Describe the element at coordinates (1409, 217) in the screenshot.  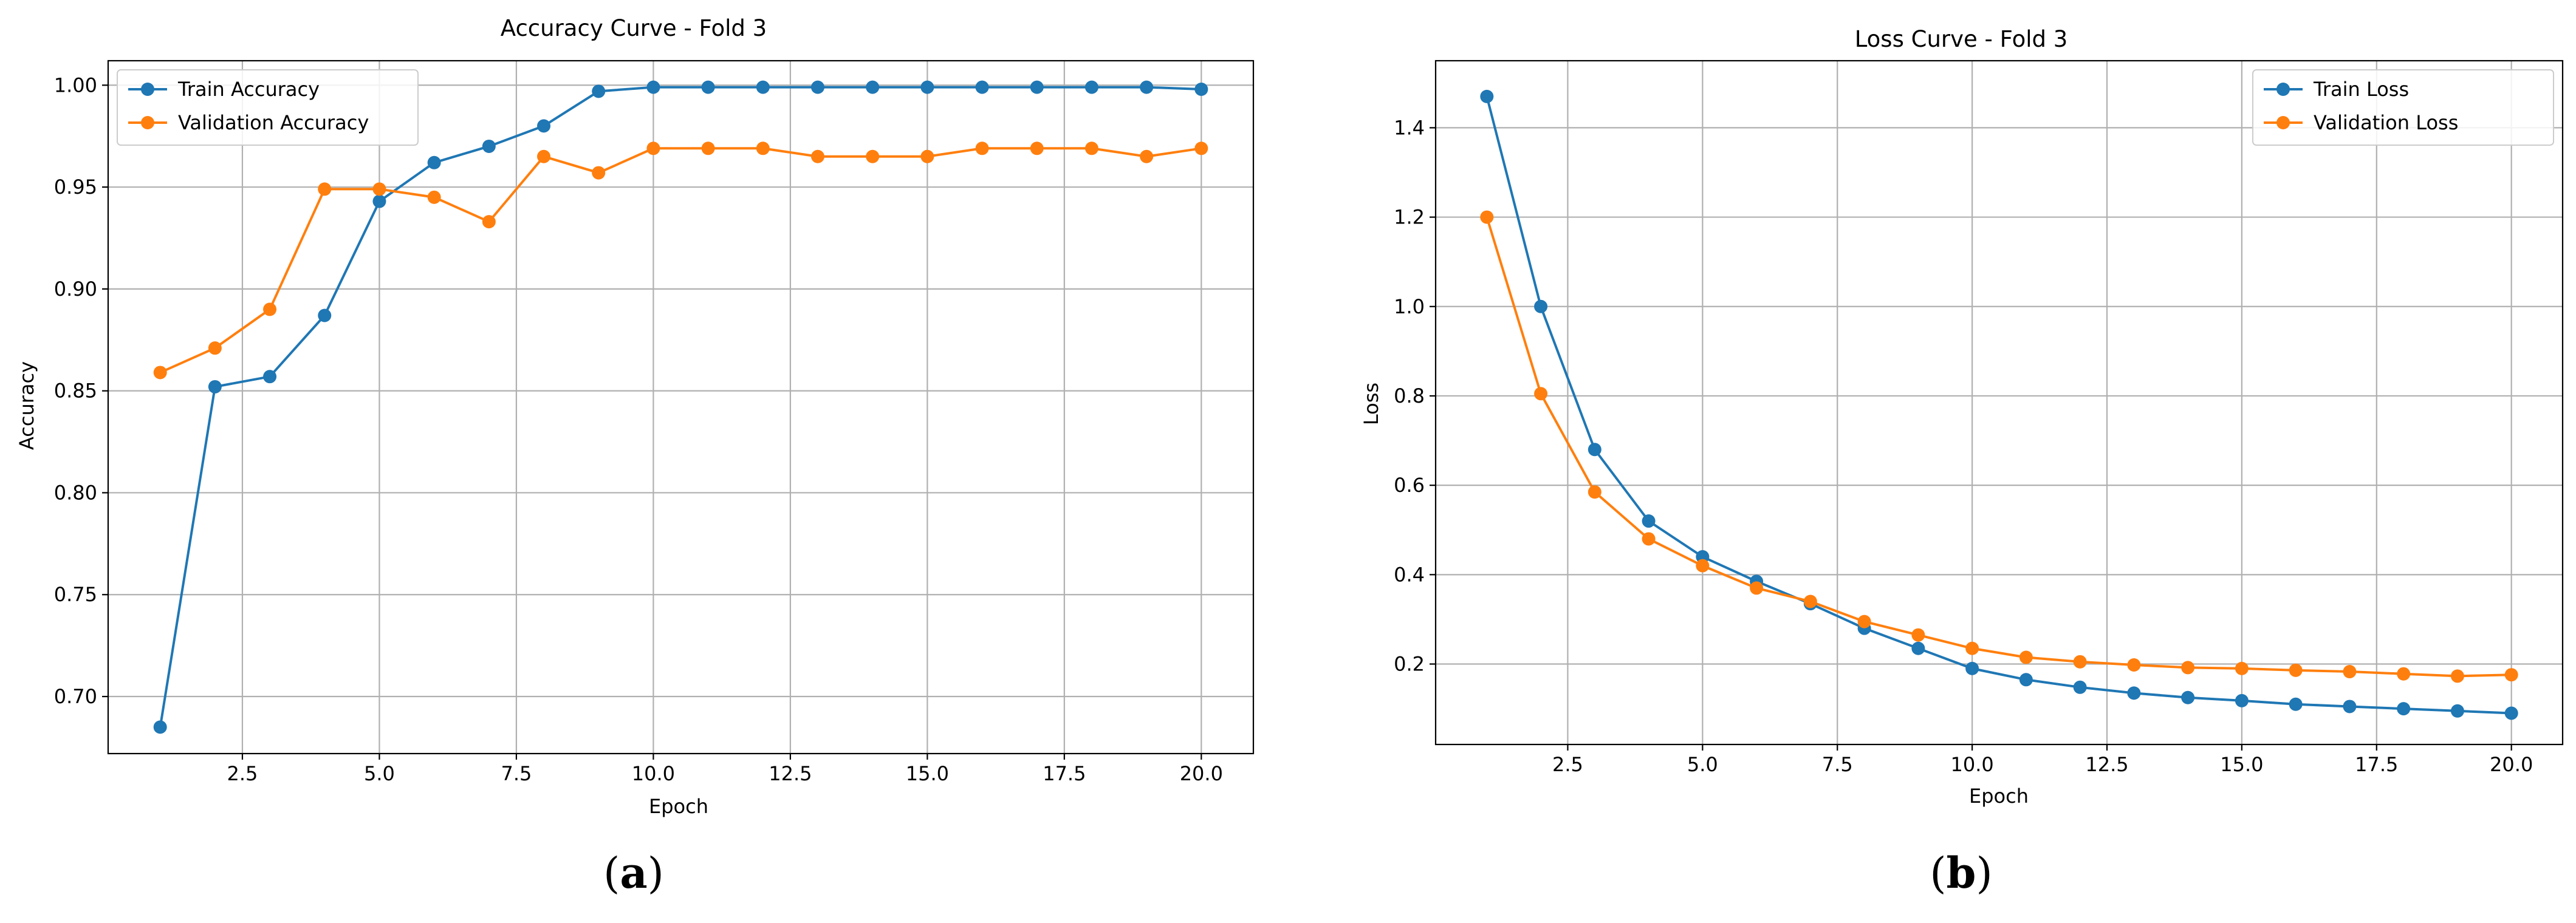
I see `y-tick-label: 1.2` at that location.